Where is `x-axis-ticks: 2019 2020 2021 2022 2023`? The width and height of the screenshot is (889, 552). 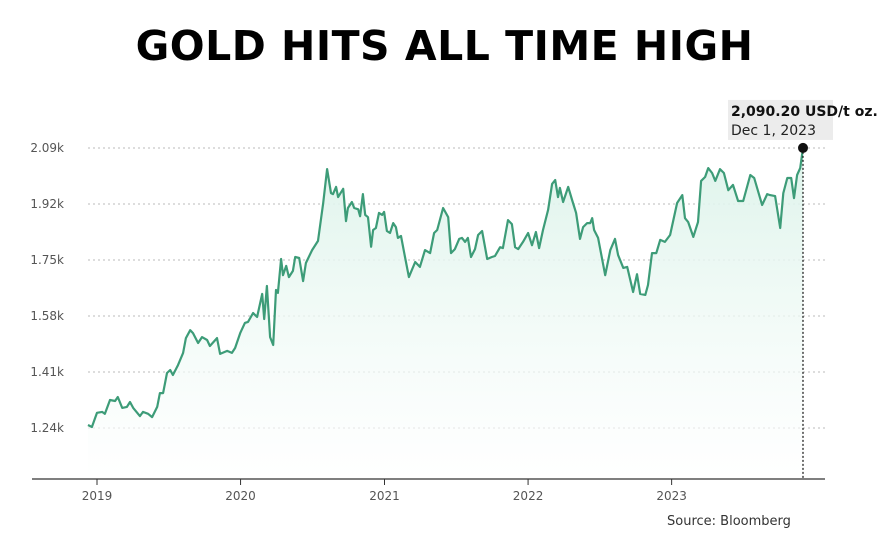
x-axis-ticks: 2019 2020 2021 2022 2023 is located at coordinates (384, 491).